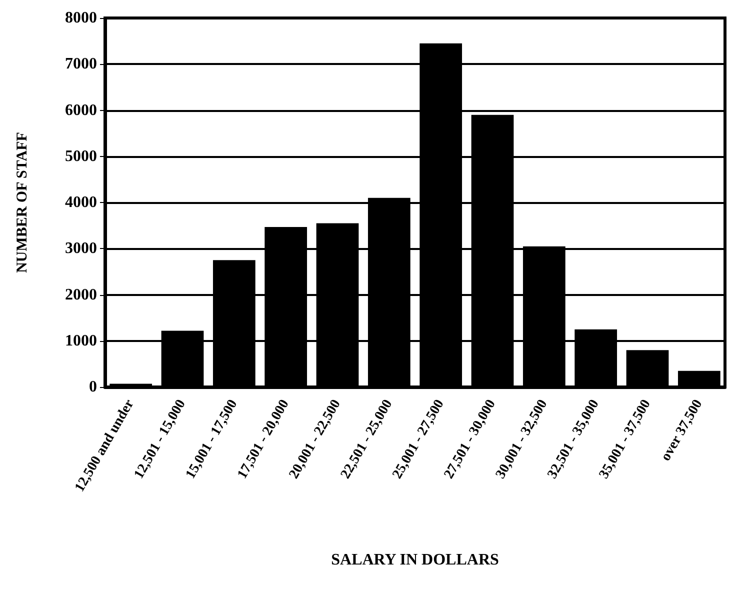 The height and width of the screenshot is (592, 755). I want to click on y-tick-label: 8000, so click(81, 18).